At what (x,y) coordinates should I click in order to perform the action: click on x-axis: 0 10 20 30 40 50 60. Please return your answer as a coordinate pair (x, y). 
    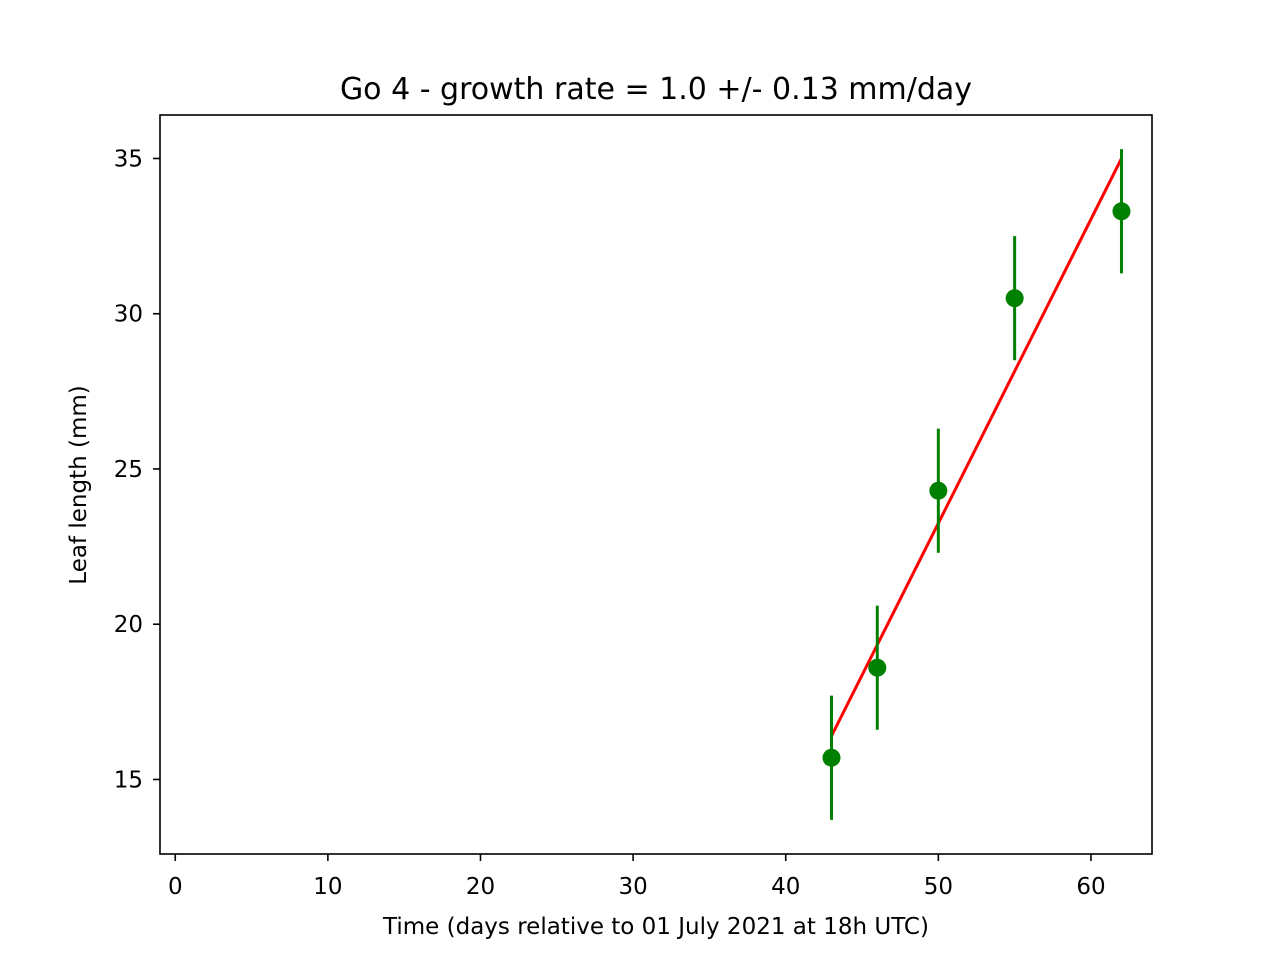
    Looking at the image, I should click on (637, 877).